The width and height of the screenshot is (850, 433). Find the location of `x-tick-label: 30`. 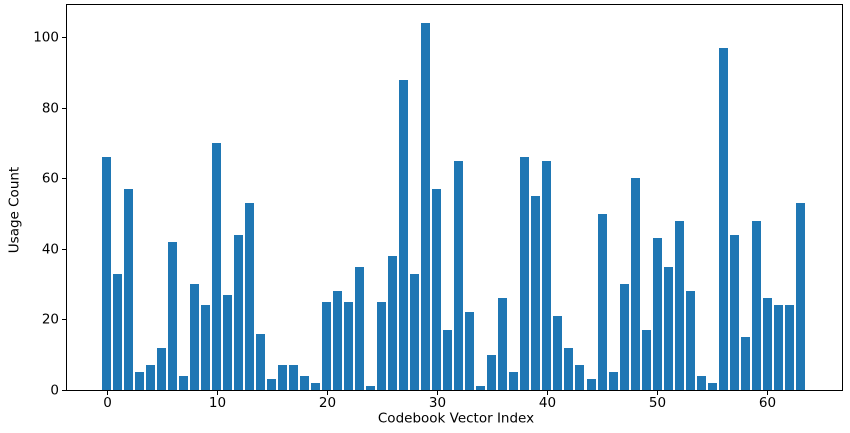

x-tick-label: 30 is located at coordinates (437, 403).